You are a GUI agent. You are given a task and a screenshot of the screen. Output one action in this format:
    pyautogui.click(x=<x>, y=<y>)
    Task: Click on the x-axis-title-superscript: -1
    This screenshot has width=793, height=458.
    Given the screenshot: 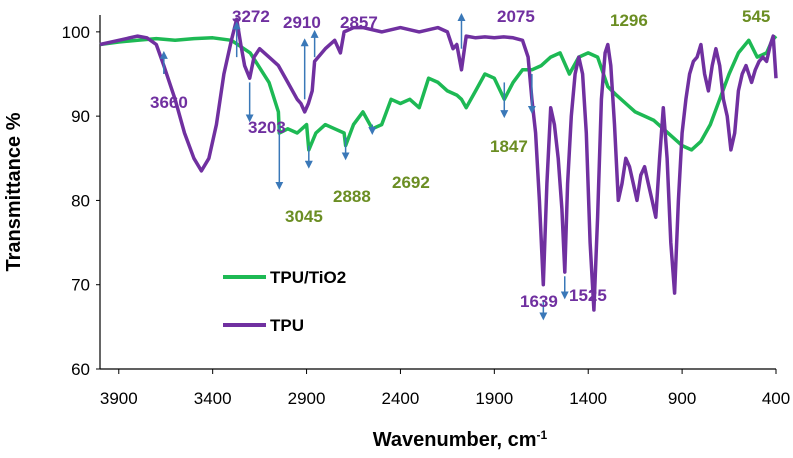 What is the action you would take?
    pyautogui.click(x=542, y=435)
    